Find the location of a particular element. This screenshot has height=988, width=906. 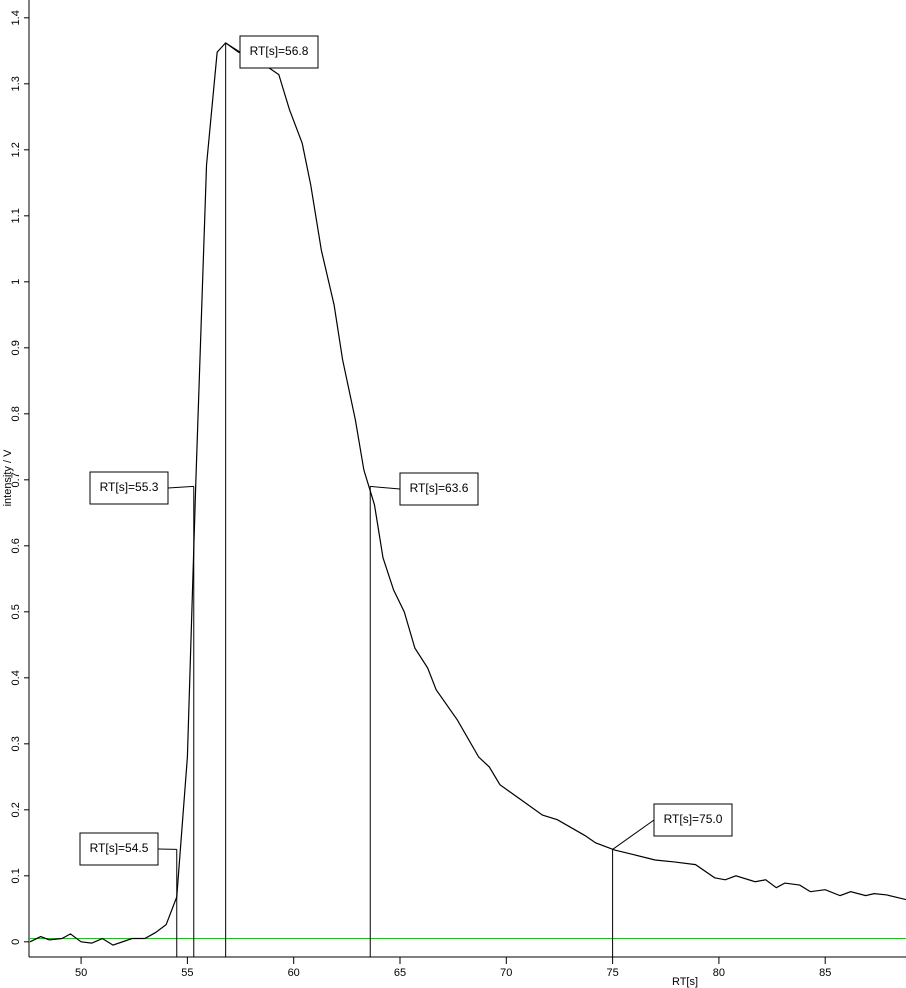

x-tick-label: 80 is located at coordinates (719, 973).